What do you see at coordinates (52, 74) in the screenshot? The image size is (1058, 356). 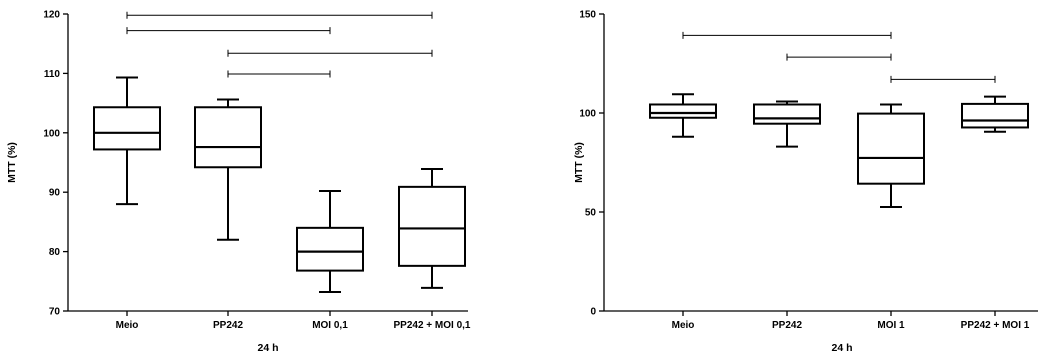 I see `y-tick-label: 110` at bounding box center [52, 74].